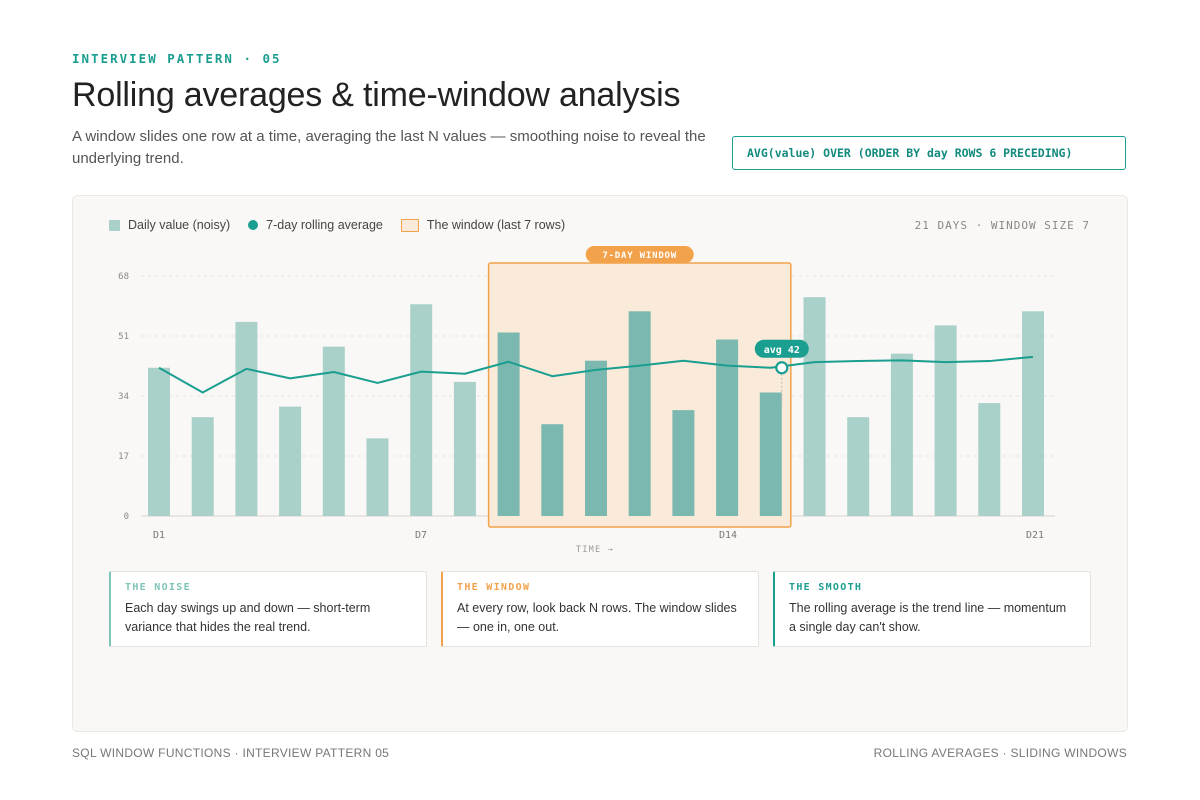 Image resolution: width=1200 pixels, height=800 pixels. Describe the element at coordinates (126, 517) in the screenshot. I see `y-tick-label: 0` at that location.